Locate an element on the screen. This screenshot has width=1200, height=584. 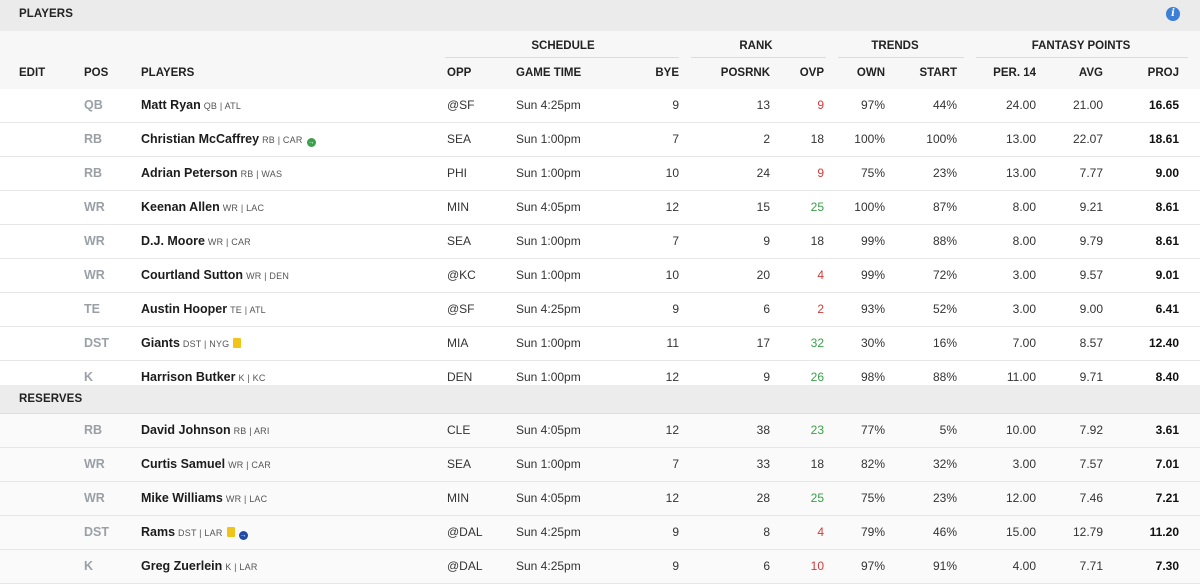
player-name-link: Adrian Peterson is located at coordinates (189, 173).